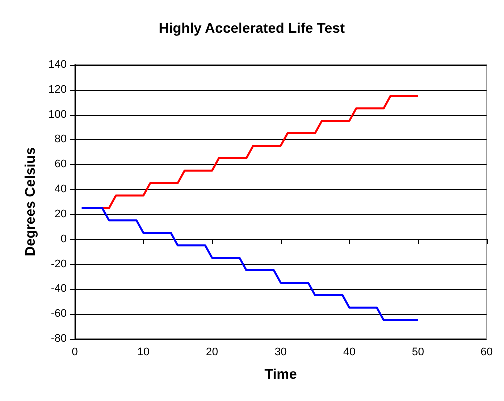 Image resolution: width=504 pixels, height=401 pixels. I want to click on y-tick-label: 60, so click(60, 164).